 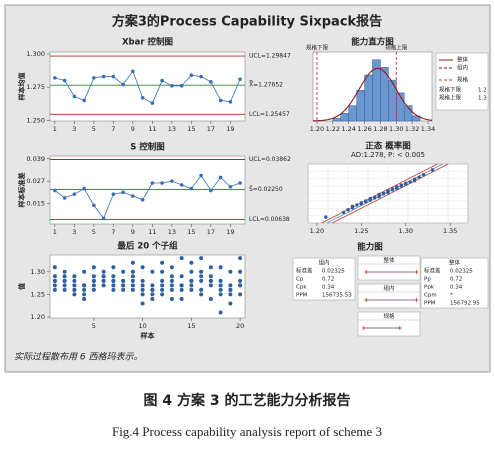 What do you see at coordinates (462, 81) in the screenshot?
I see `legend-box` at bounding box center [462, 81].